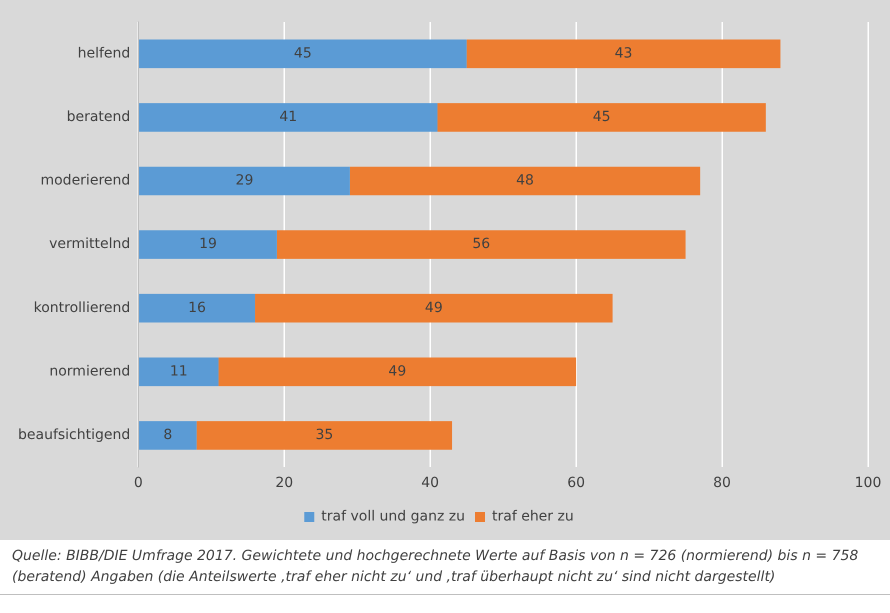 The width and height of the screenshot is (890, 613). I want to click on y-tick-label: beratend, so click(98, 117).